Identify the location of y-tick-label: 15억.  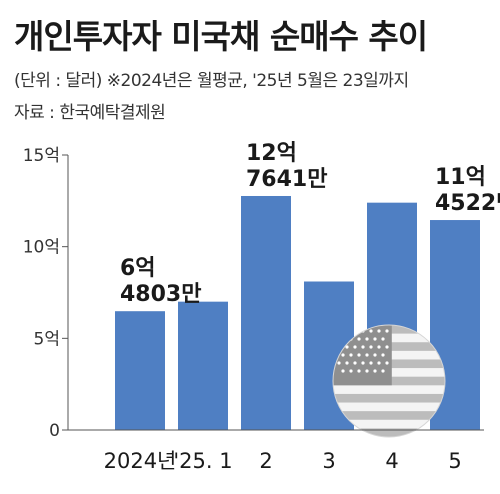
(41, 156).